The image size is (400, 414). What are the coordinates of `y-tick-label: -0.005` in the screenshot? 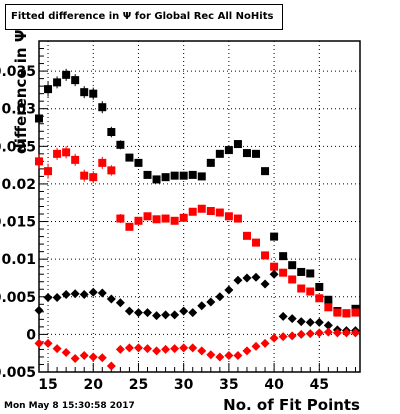 It's located at (18, 373).